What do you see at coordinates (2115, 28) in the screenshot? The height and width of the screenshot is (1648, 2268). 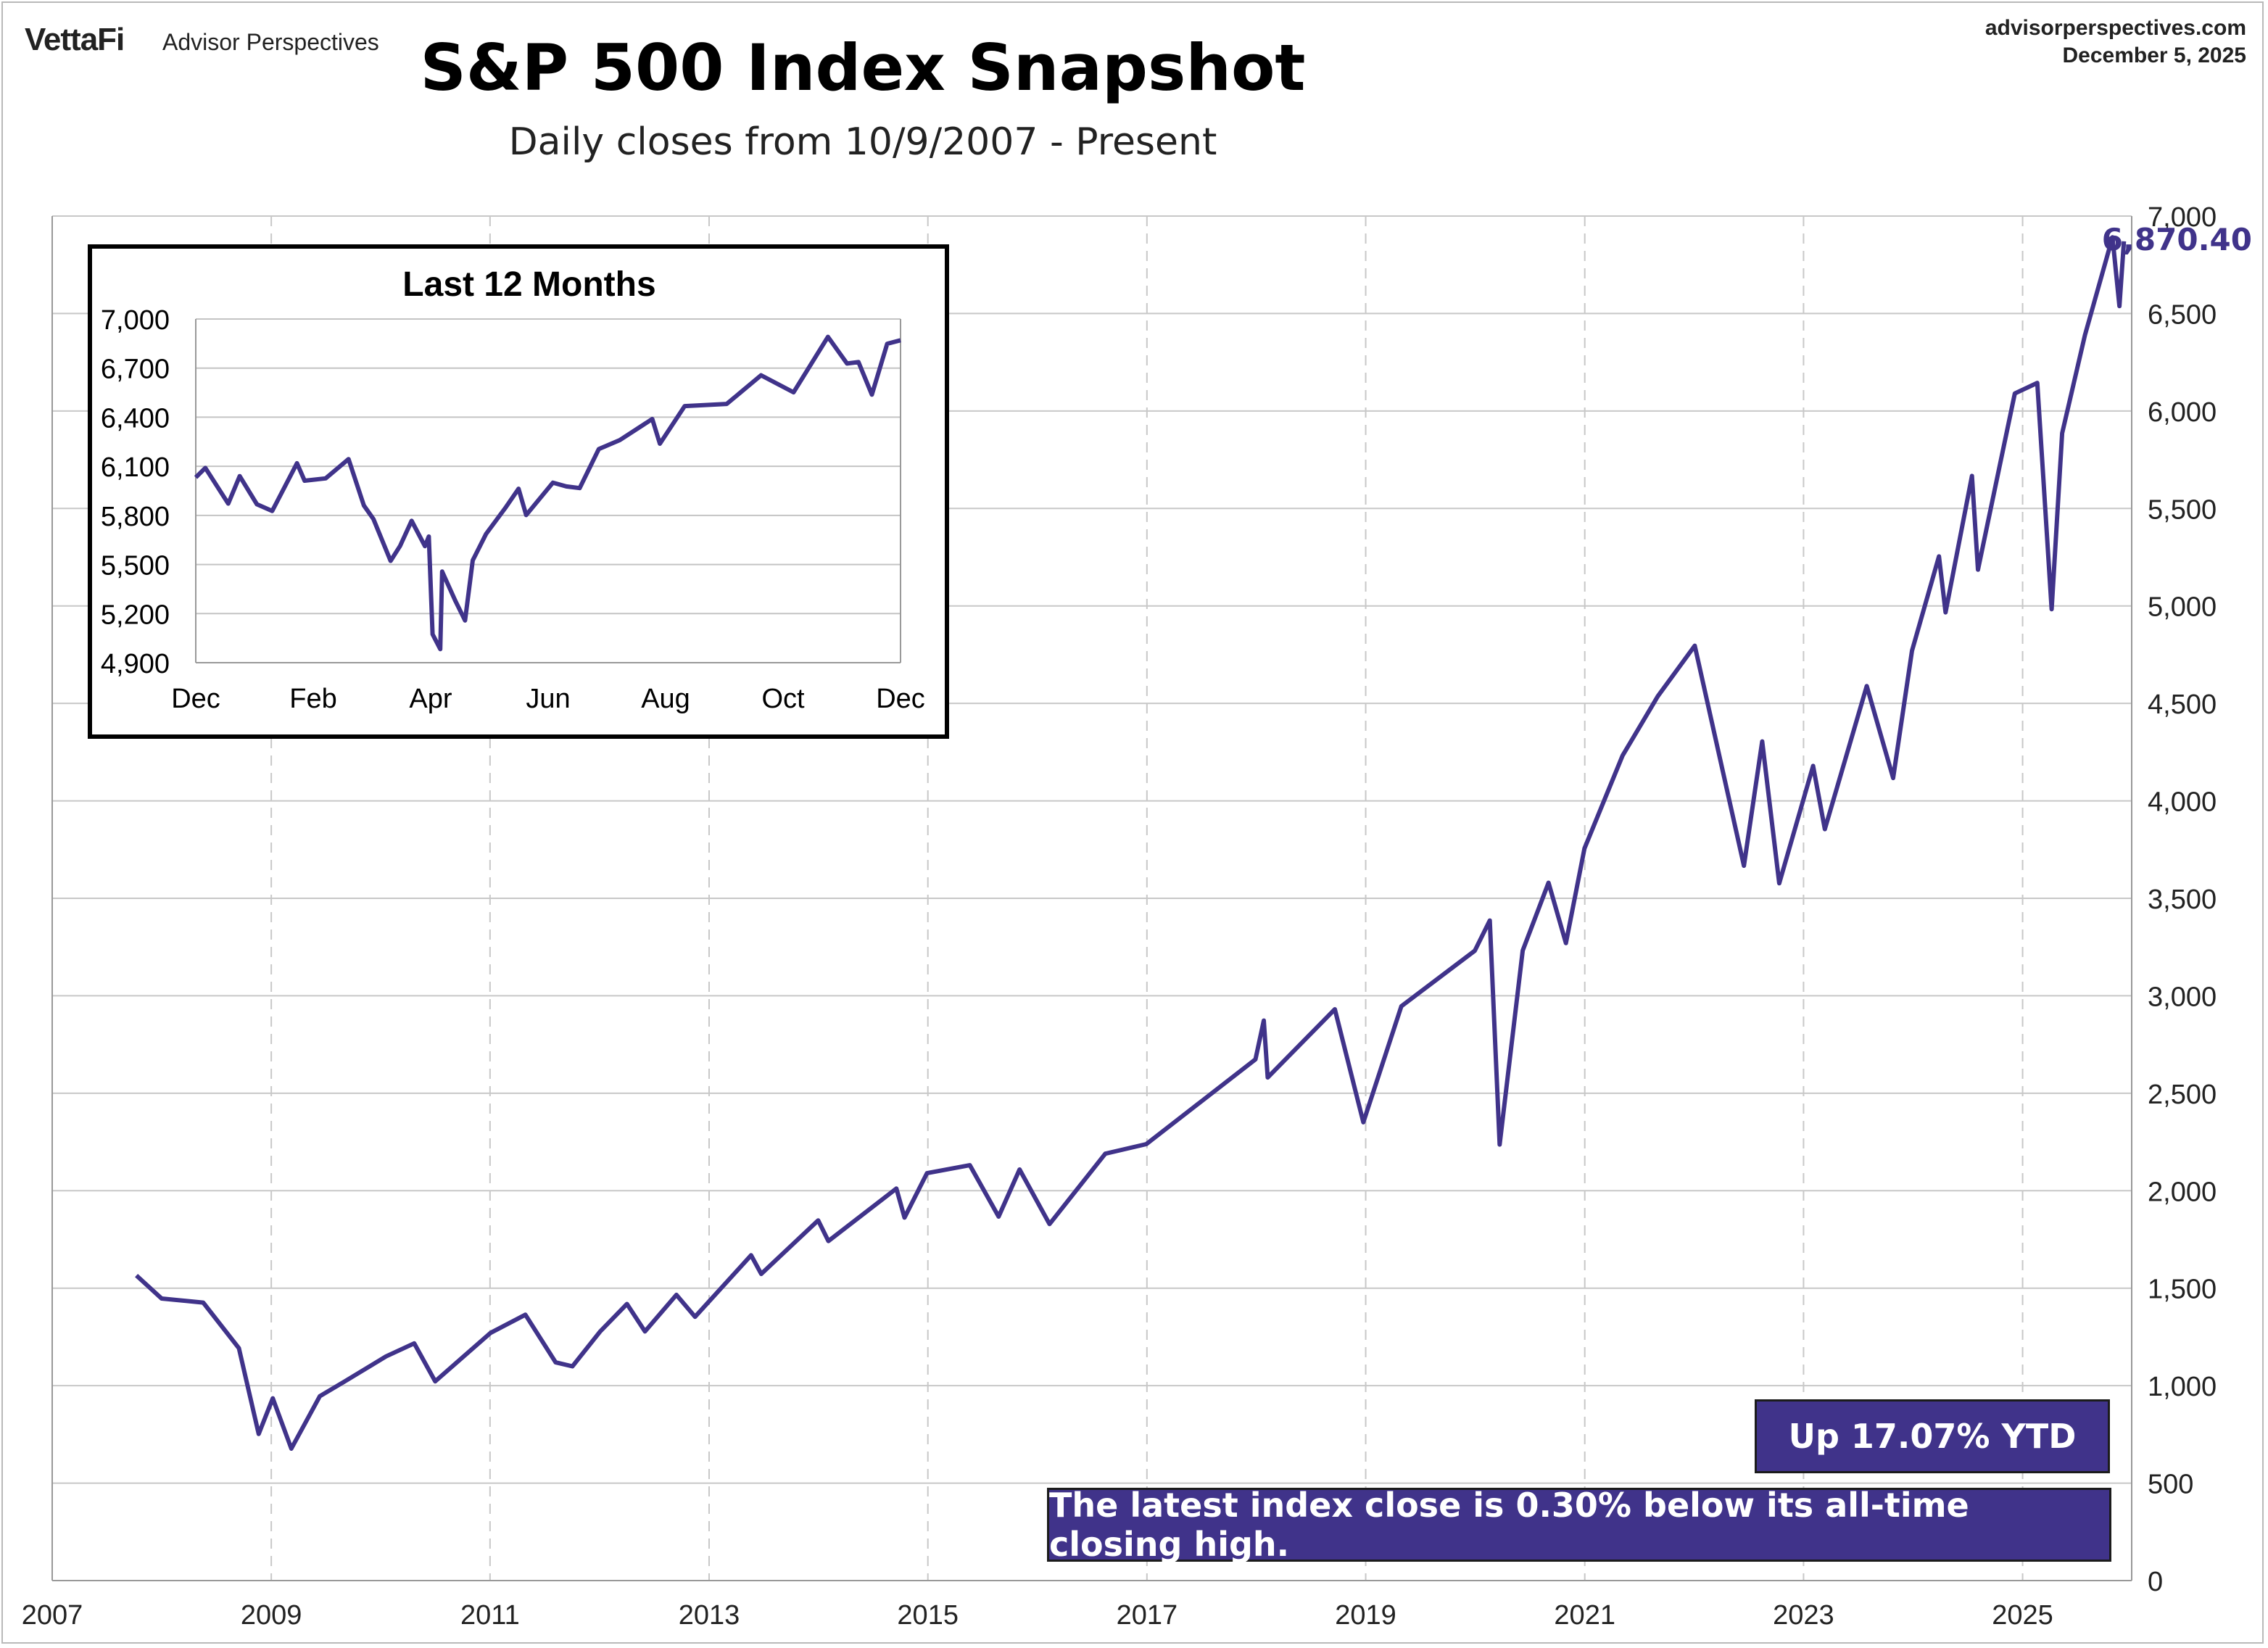 I see `site-url: advisorperspectives.com` at bounding box center [2115, 28].